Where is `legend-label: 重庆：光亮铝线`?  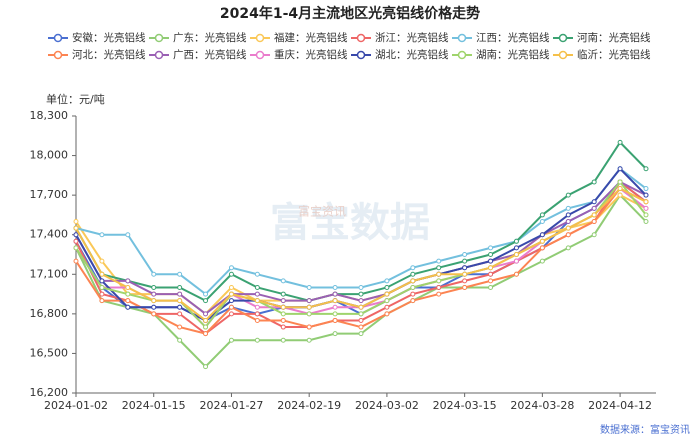
legend-label: 重庆：光亮铝线 is located at coordinates (311, 54).